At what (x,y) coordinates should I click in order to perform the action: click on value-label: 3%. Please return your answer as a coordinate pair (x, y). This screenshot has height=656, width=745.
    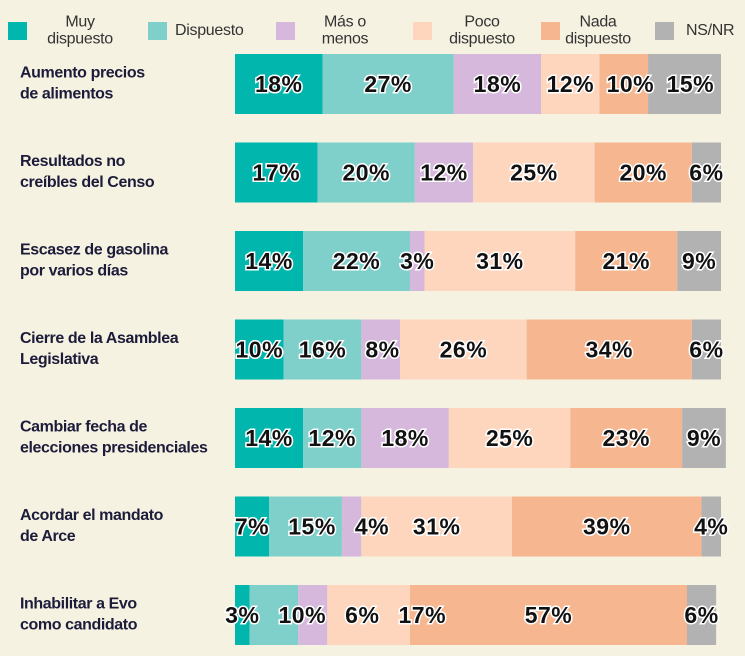
    Looking at the image, I should click on (242, 615).